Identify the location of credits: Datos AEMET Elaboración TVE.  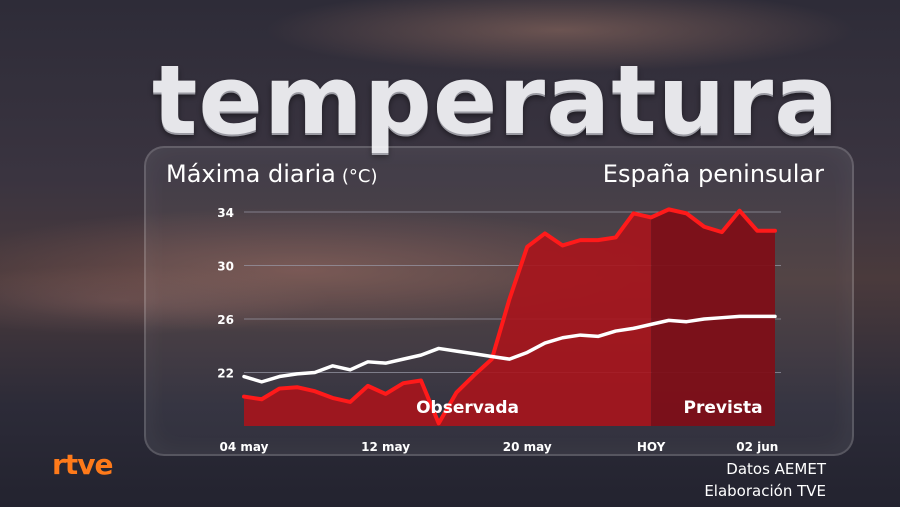
(765, 480).